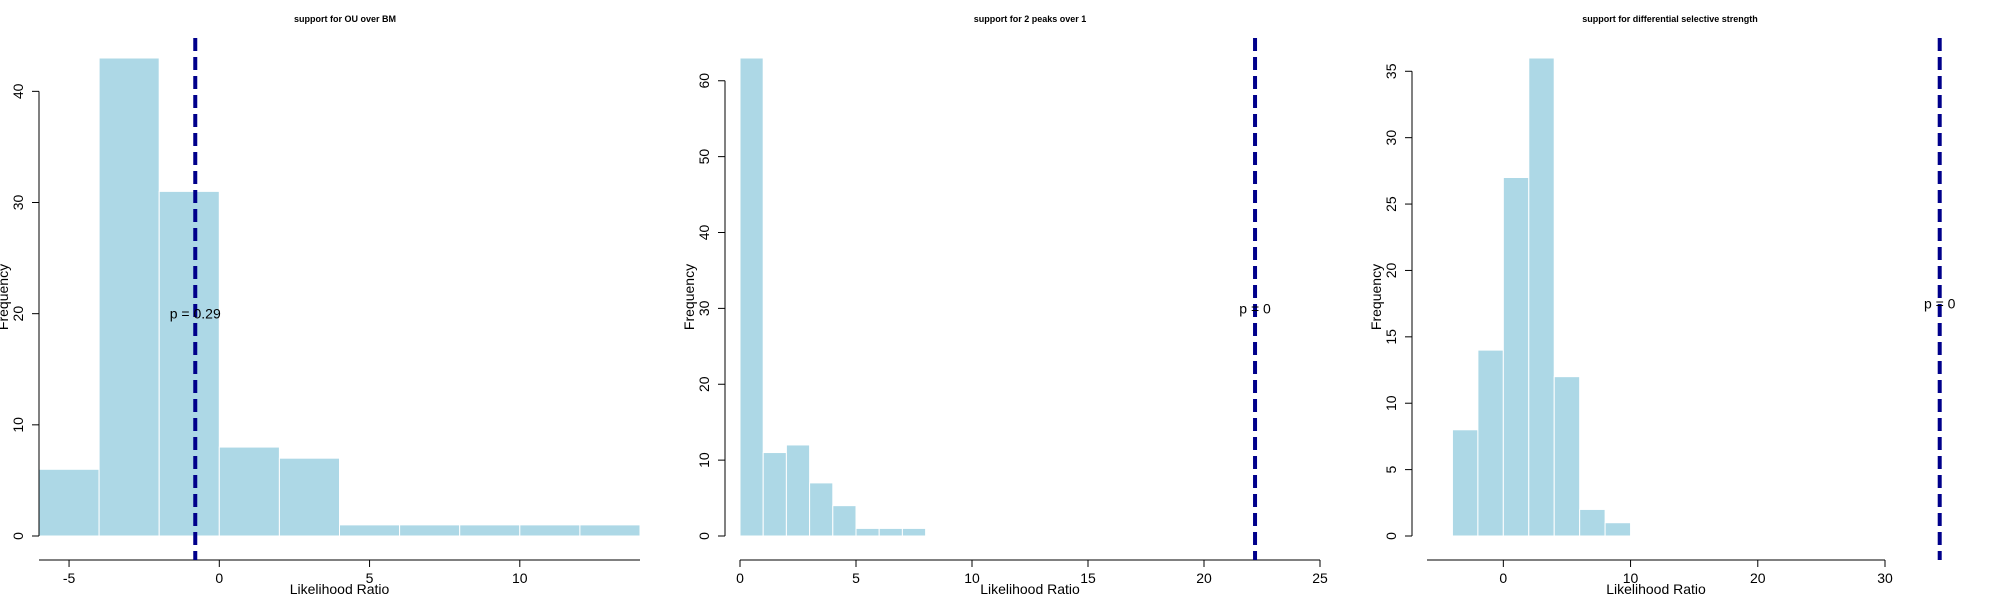 The height and width of the screenshot is (605, 2000). I want to click on y-tick-label: 50, so click(704, 157).